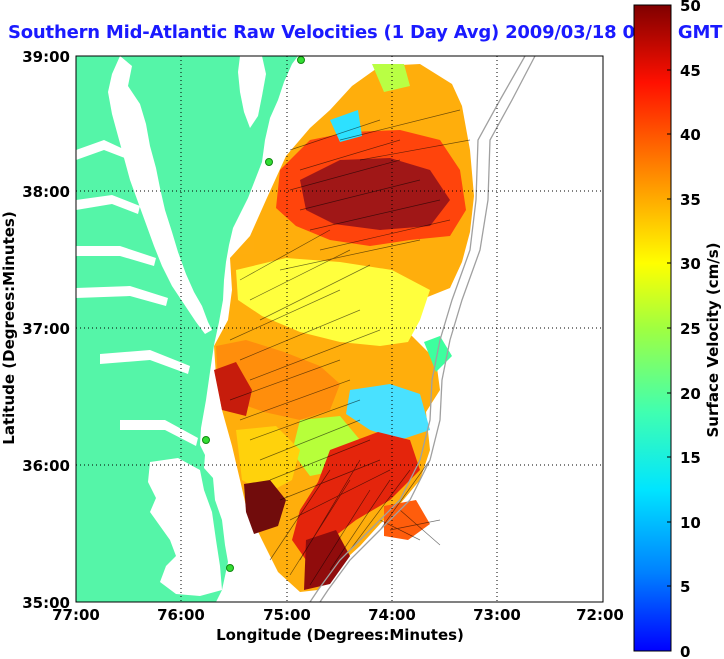 The height and width of the screenshot is (659, 724). I want to click on x-tick-label: 76:00, so click(181, 615).